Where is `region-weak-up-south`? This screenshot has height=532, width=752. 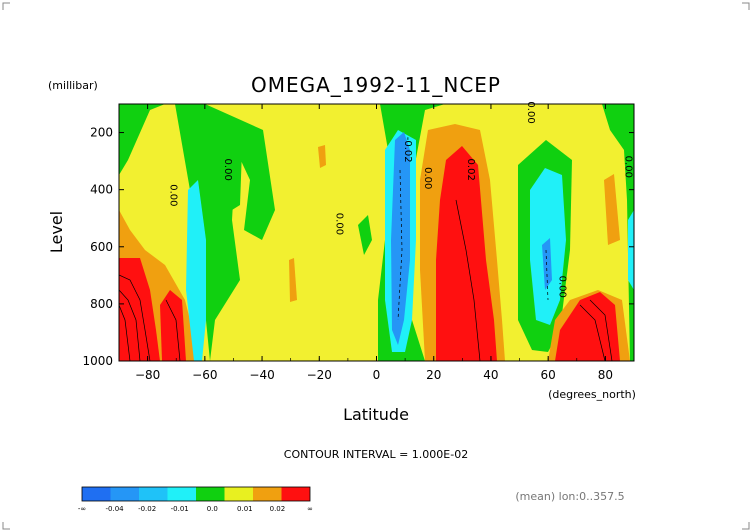 region-weak-up-south is located at coordinates (196, 270).